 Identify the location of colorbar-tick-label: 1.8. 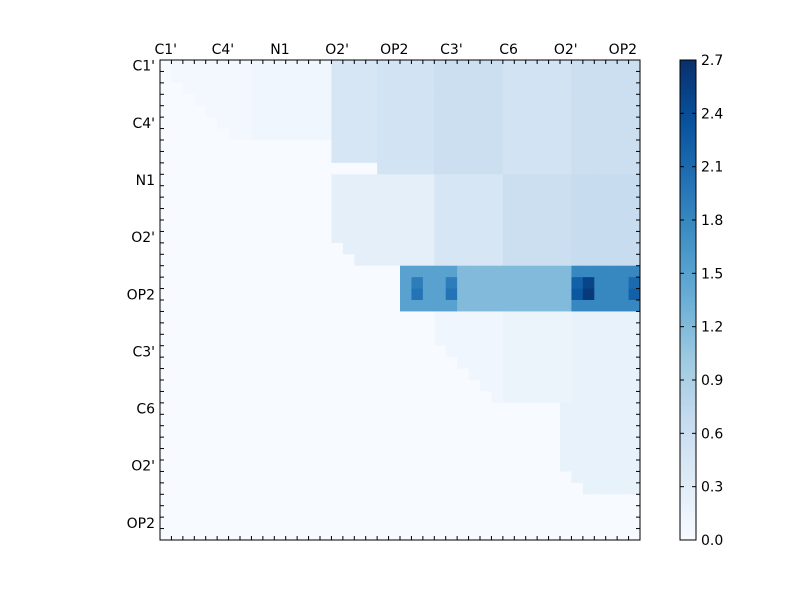
(712, 221).